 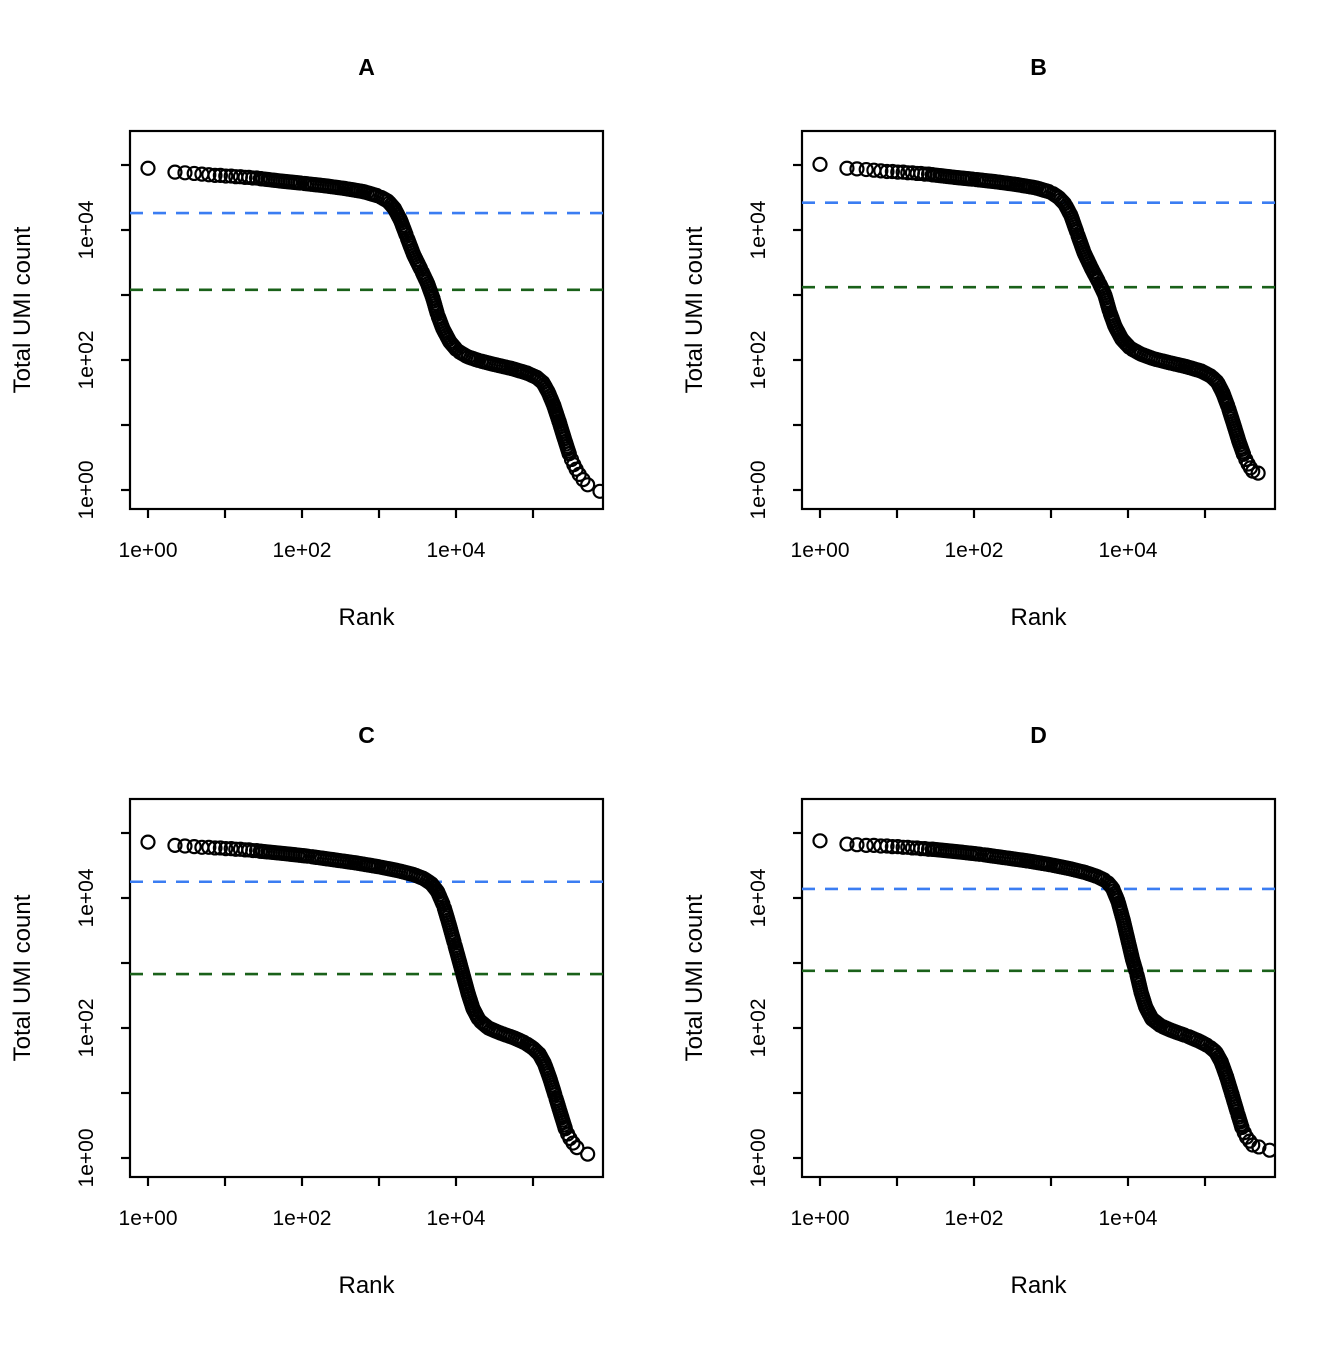 What do you see at coordinates (1038, 1285) in the screenshot?
I see `panel-d-x-axis-label: Rank` at bounding box center [1038, 1285].